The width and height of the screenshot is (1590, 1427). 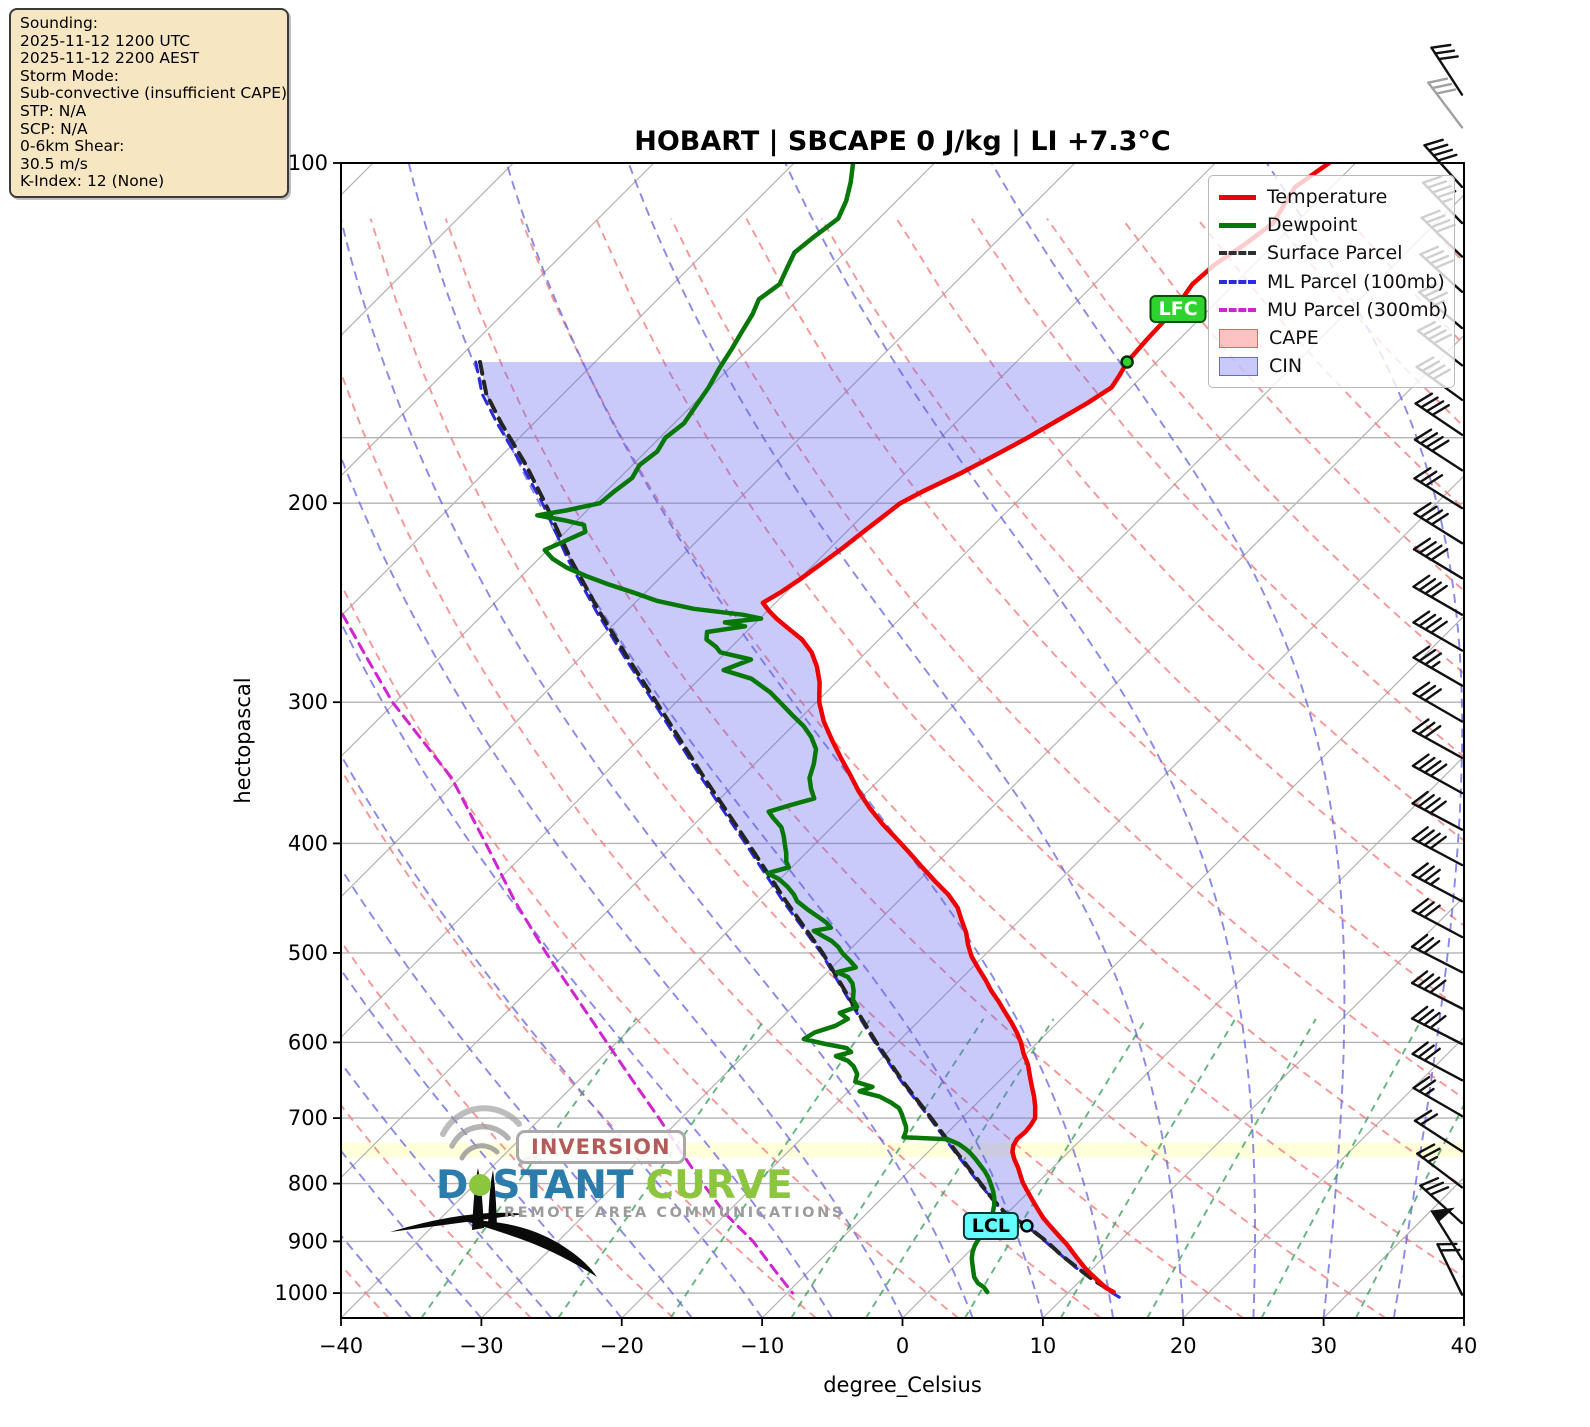 I want to click on watermark-tagline: REMOTE AREA COMMUNICATIONS, so click(x=674, y=1213).